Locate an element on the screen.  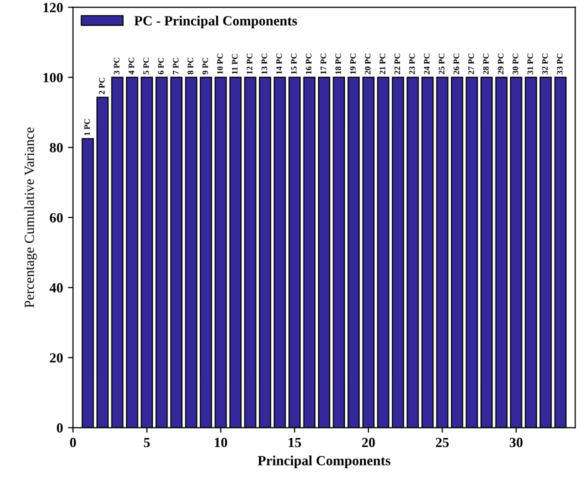
annotation: 9 PC is located at coordinates (205, 66).